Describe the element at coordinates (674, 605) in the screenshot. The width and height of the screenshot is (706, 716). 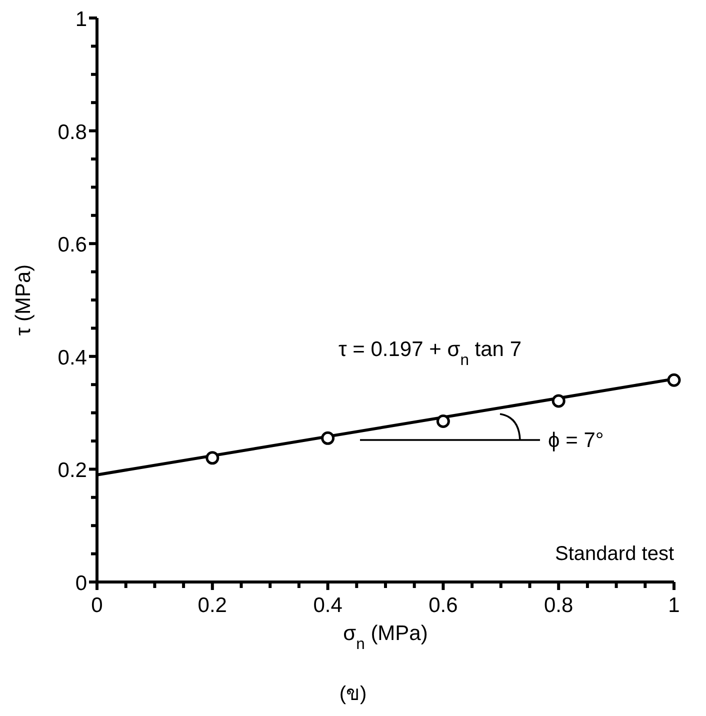
I see `x-tick-label: 1` at that location.